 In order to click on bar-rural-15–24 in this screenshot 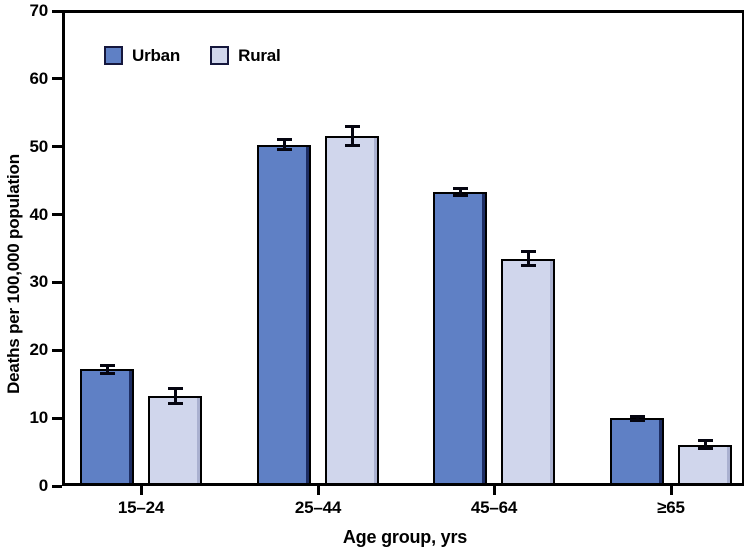, I will do `click(175, 440)`.